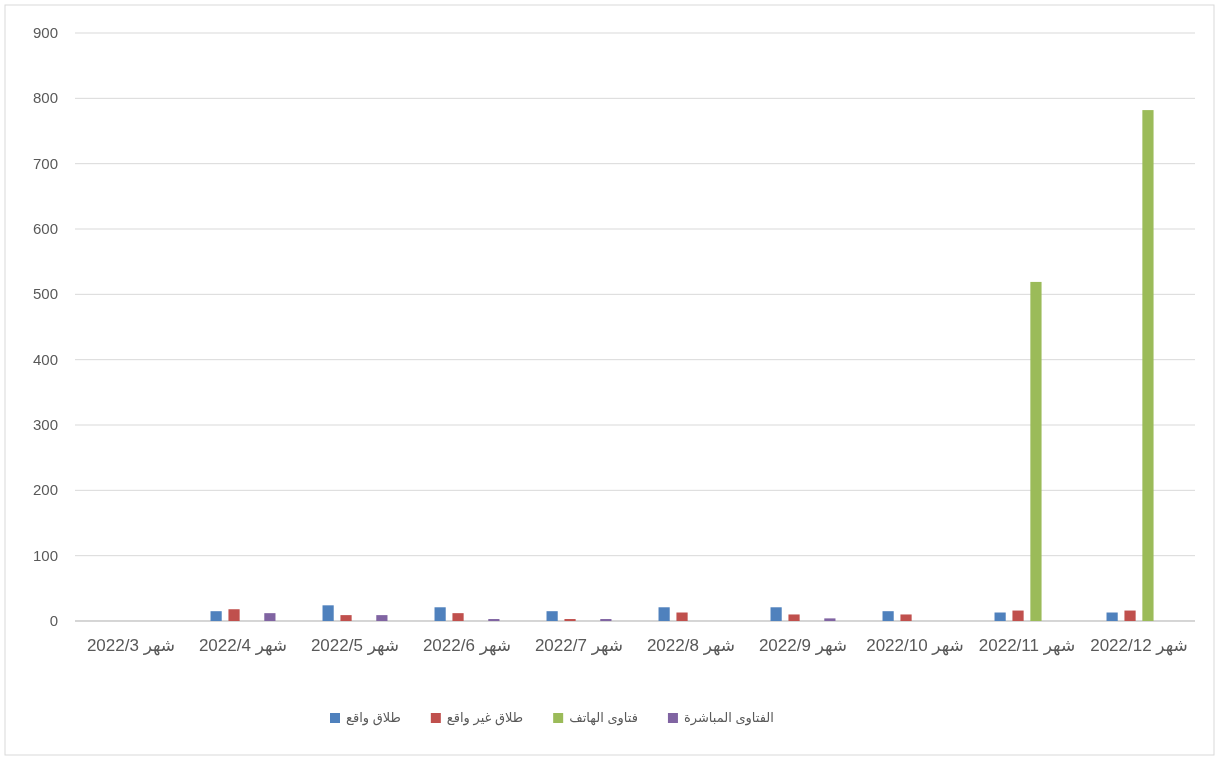 This screenshot has height=762, width=1221. Describe the element at coordinates (243, 646) in the screenshot. I see `x-tick-label: شهر 2022/4` at that location.